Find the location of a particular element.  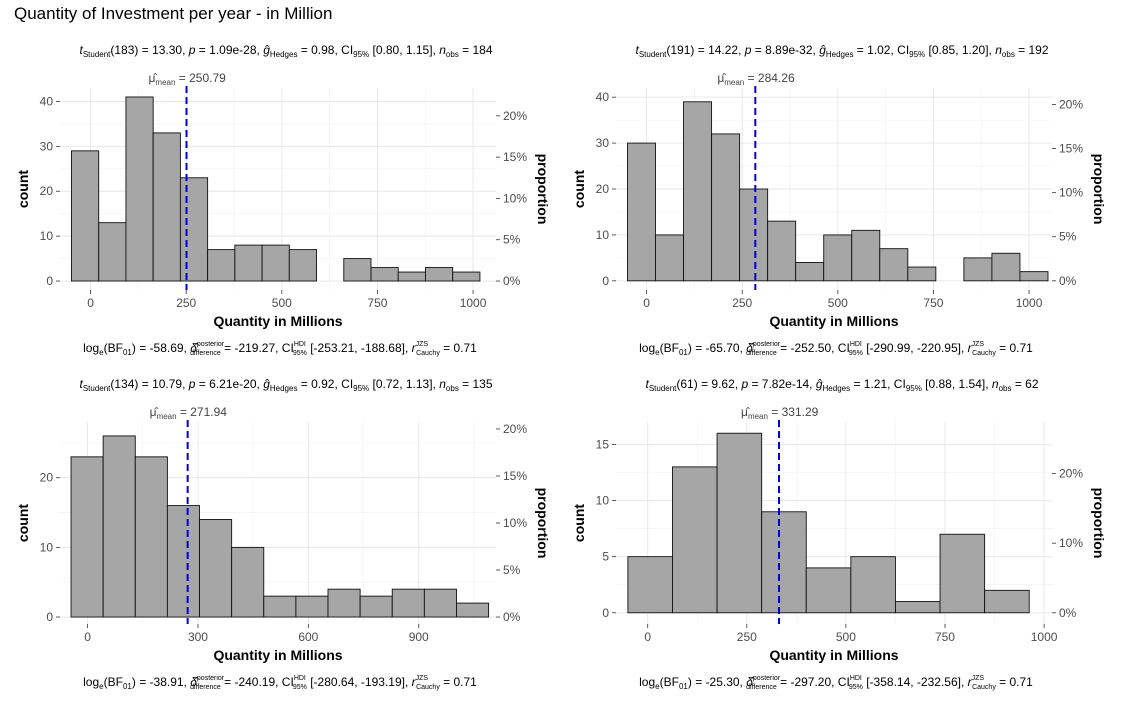

x-tick-label: 750 is located at coordinates (933, 303).